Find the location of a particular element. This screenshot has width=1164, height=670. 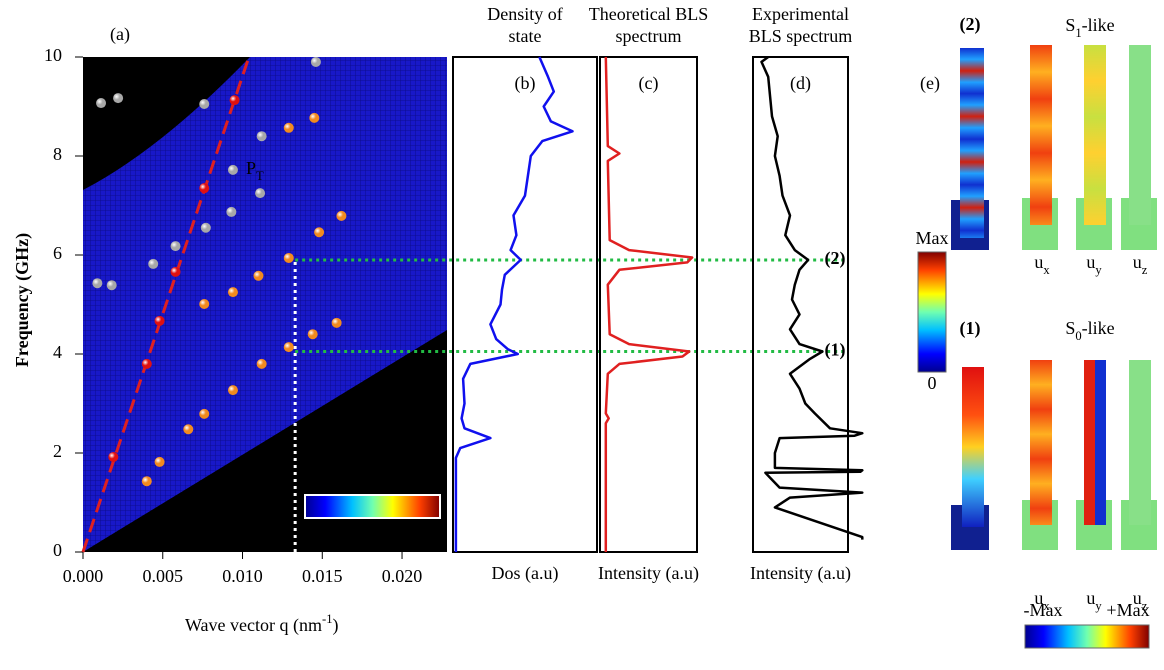

annotation: PT is located at coordinates (255, 170).